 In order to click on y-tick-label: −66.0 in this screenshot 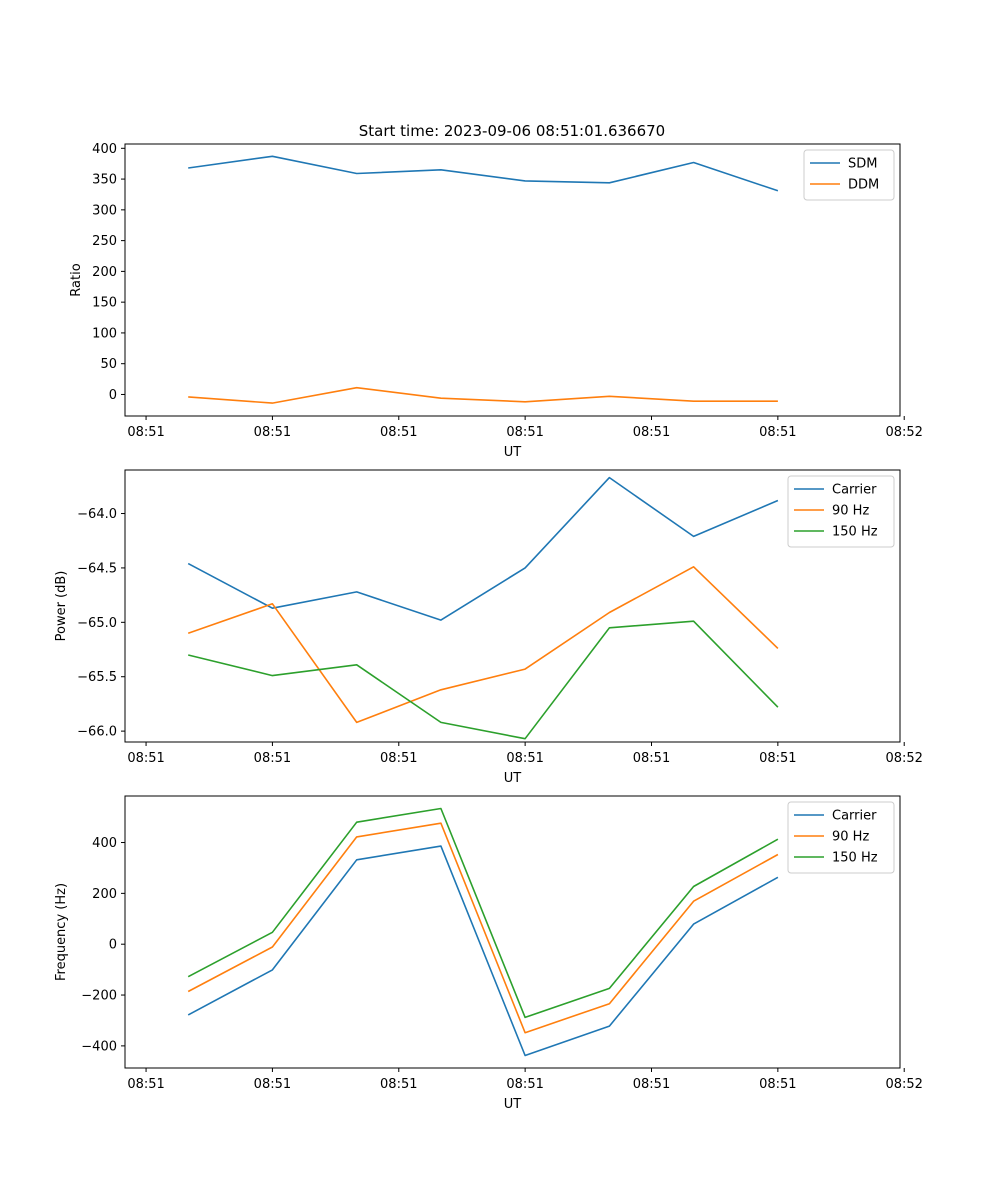, I will do `click(97, 732)`.